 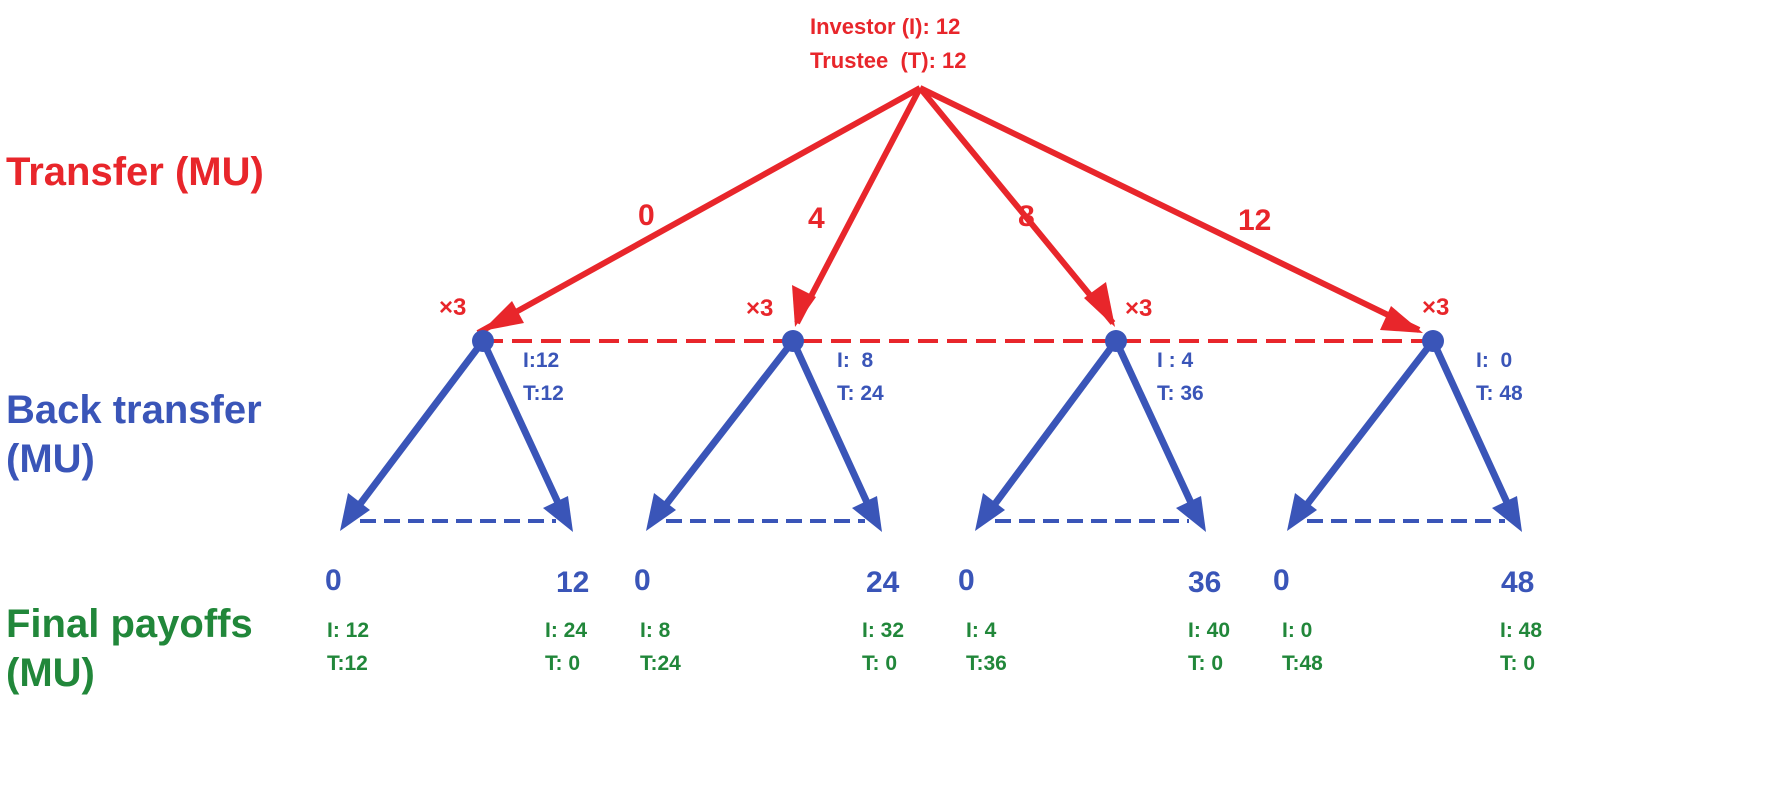 I want to click on payoff-investor: I: 12, so click(x=348, y=630).